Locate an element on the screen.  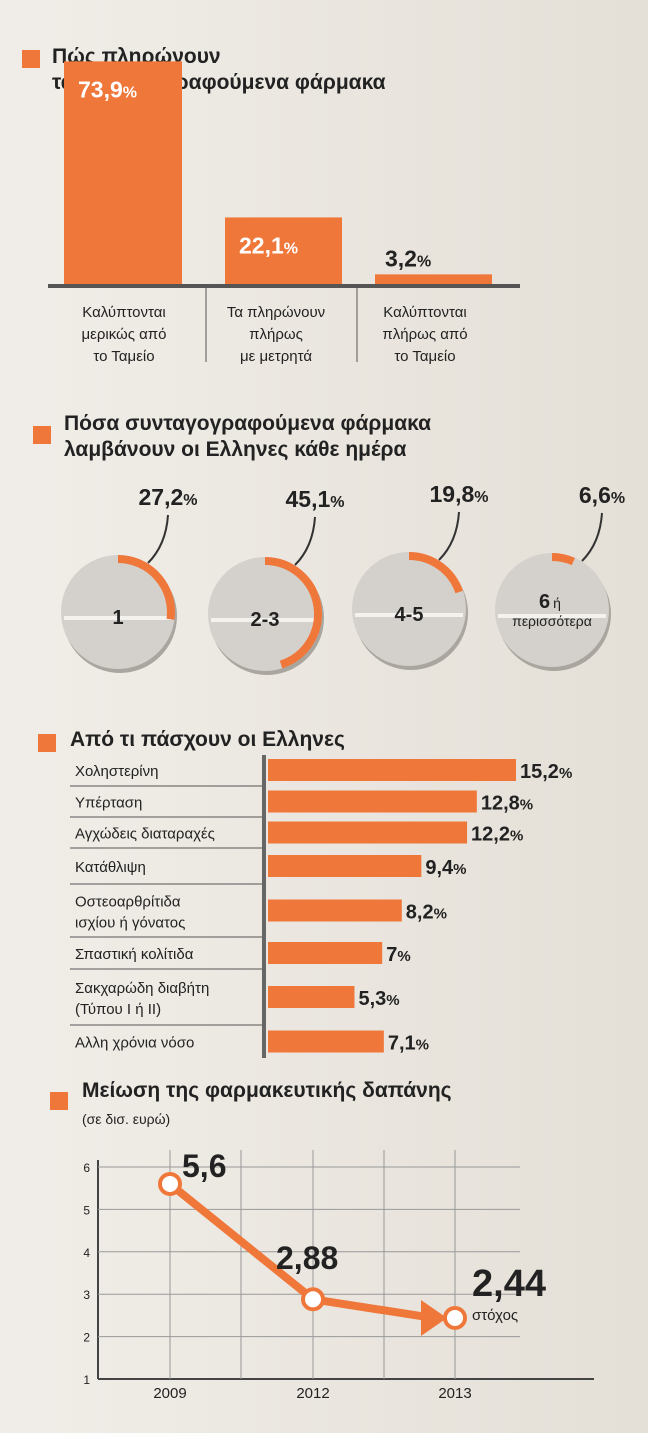
value-label-disease-0: 15,2% is located at coordinates (546, 772).